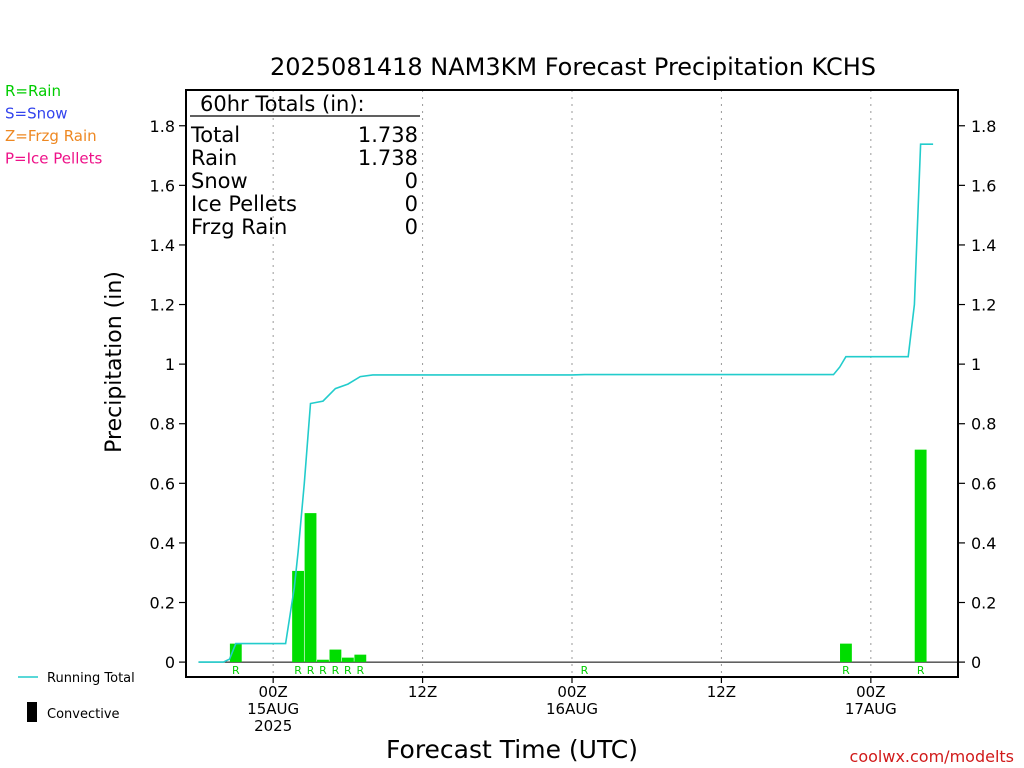 Image resolution: width=1024 pixels, height=768 pixels. Describe the element at coordinates (168, 394) in the screenshot. I see `y-axis-left: 0 0.2 0.4 0.6 0.8 1 1.2 1.4 1.6 1.8` at that location.